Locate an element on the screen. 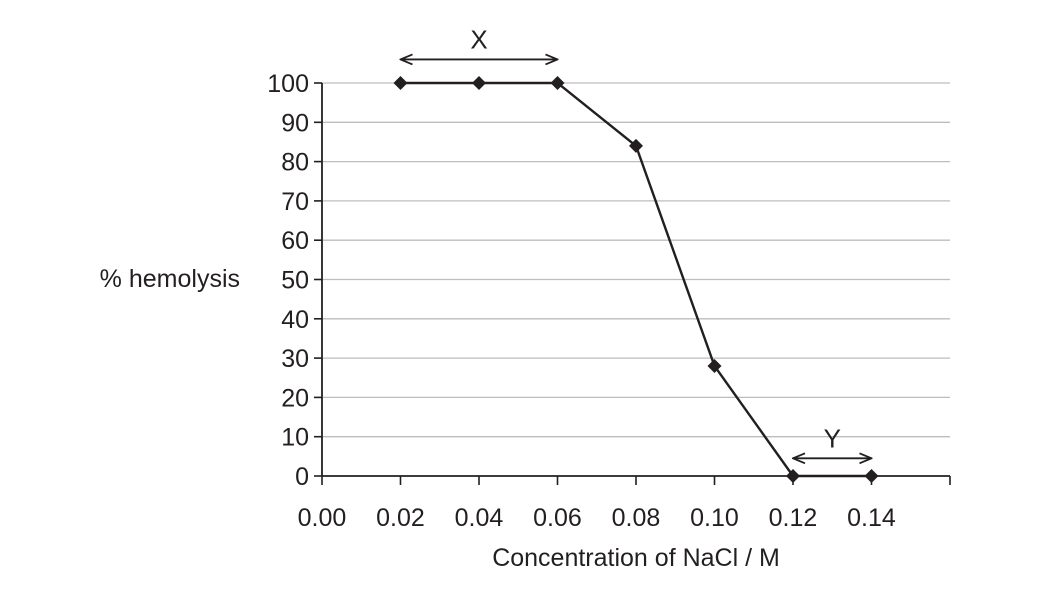 Image resolution: width=1040 pixels, height=611 pixels. x-tick-label-0.02: 0.02 is located at coordinates (400, 518).